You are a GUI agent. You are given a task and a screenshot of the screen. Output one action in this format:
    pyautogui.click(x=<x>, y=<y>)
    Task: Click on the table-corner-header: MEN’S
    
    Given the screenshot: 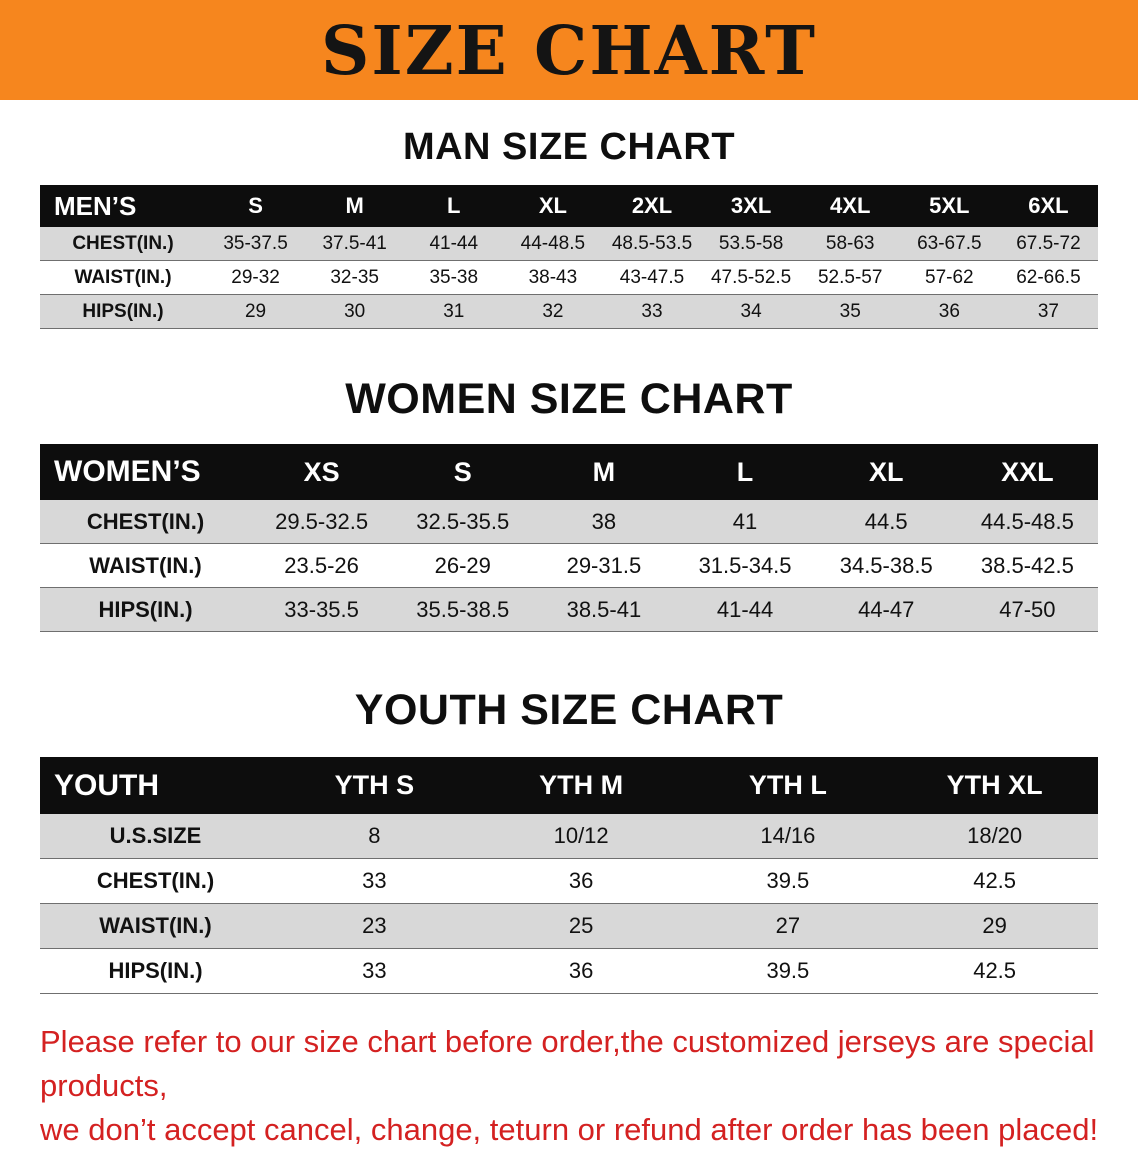 What is the action you would take?
    pyautogui.click(x=123, y=206)
    